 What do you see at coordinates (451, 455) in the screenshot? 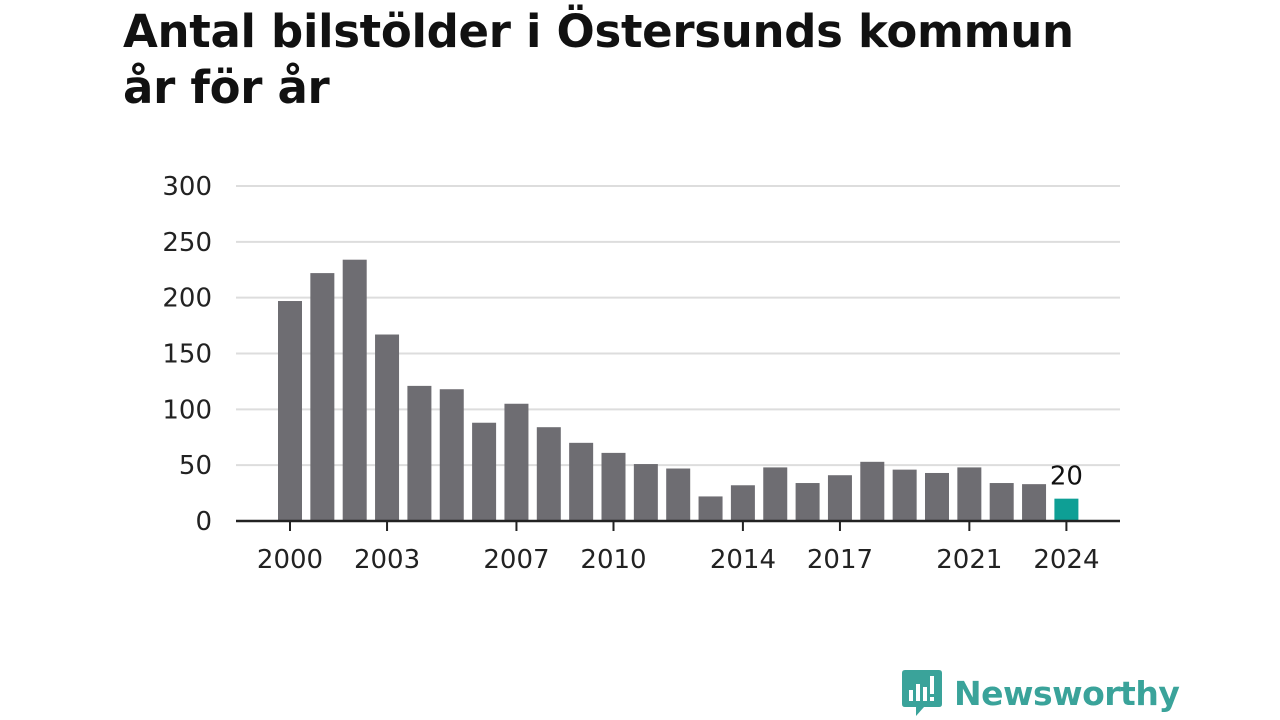
I see `bar-2005` at bounding box center [451, 455].